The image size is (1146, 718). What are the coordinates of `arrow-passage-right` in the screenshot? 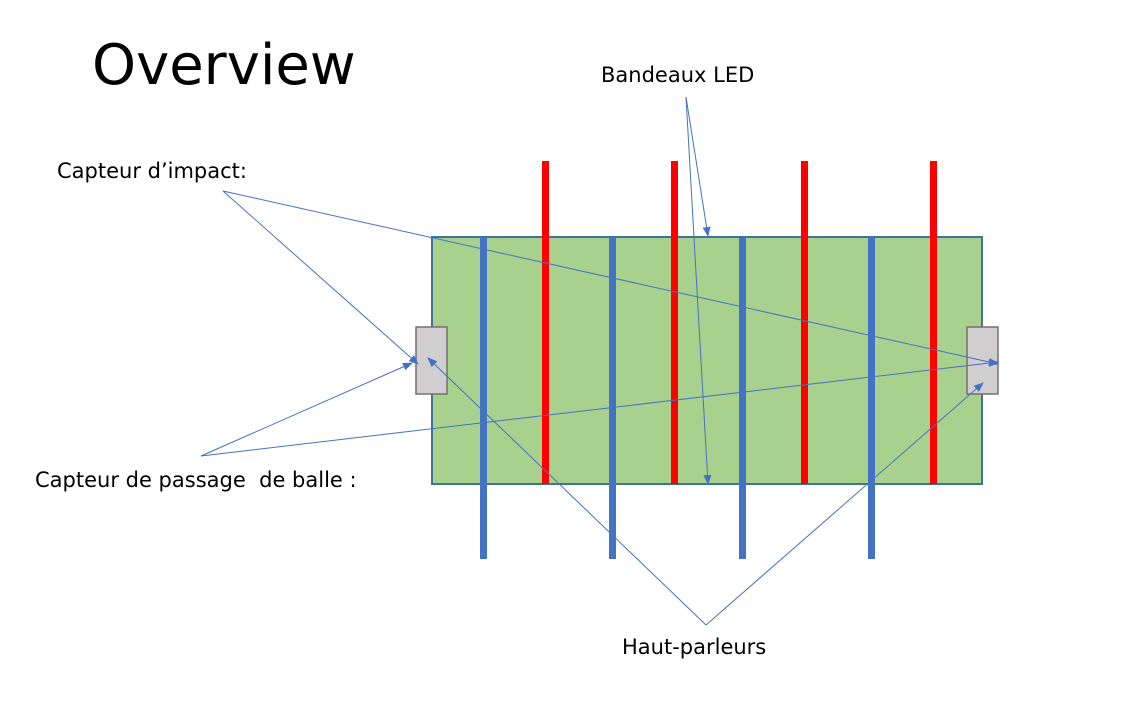 It's located at (599, 408).